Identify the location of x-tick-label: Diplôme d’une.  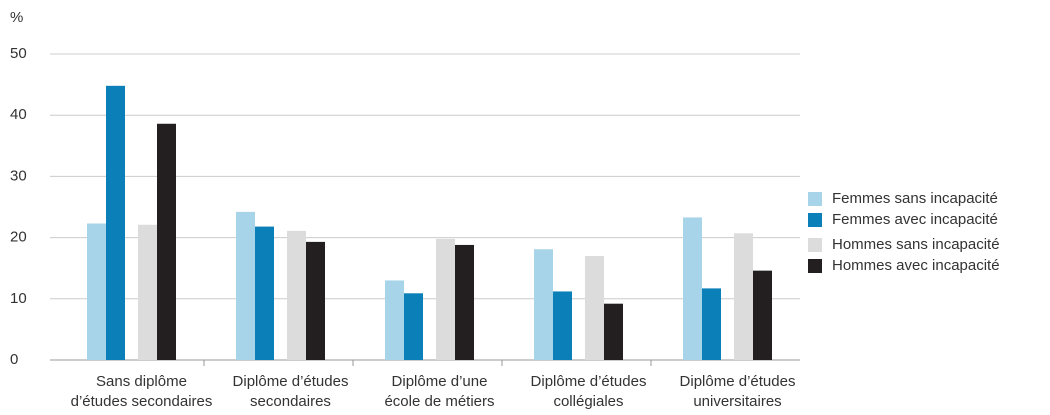
(440, 381).